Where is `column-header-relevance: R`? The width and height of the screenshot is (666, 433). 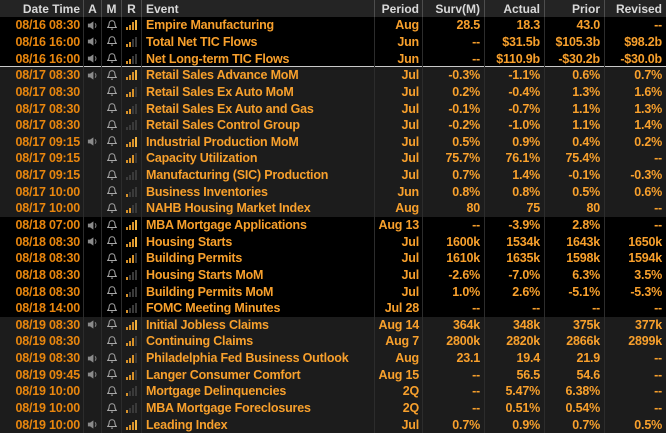
column-header-relevance: R is located at coordinates (132, 8).